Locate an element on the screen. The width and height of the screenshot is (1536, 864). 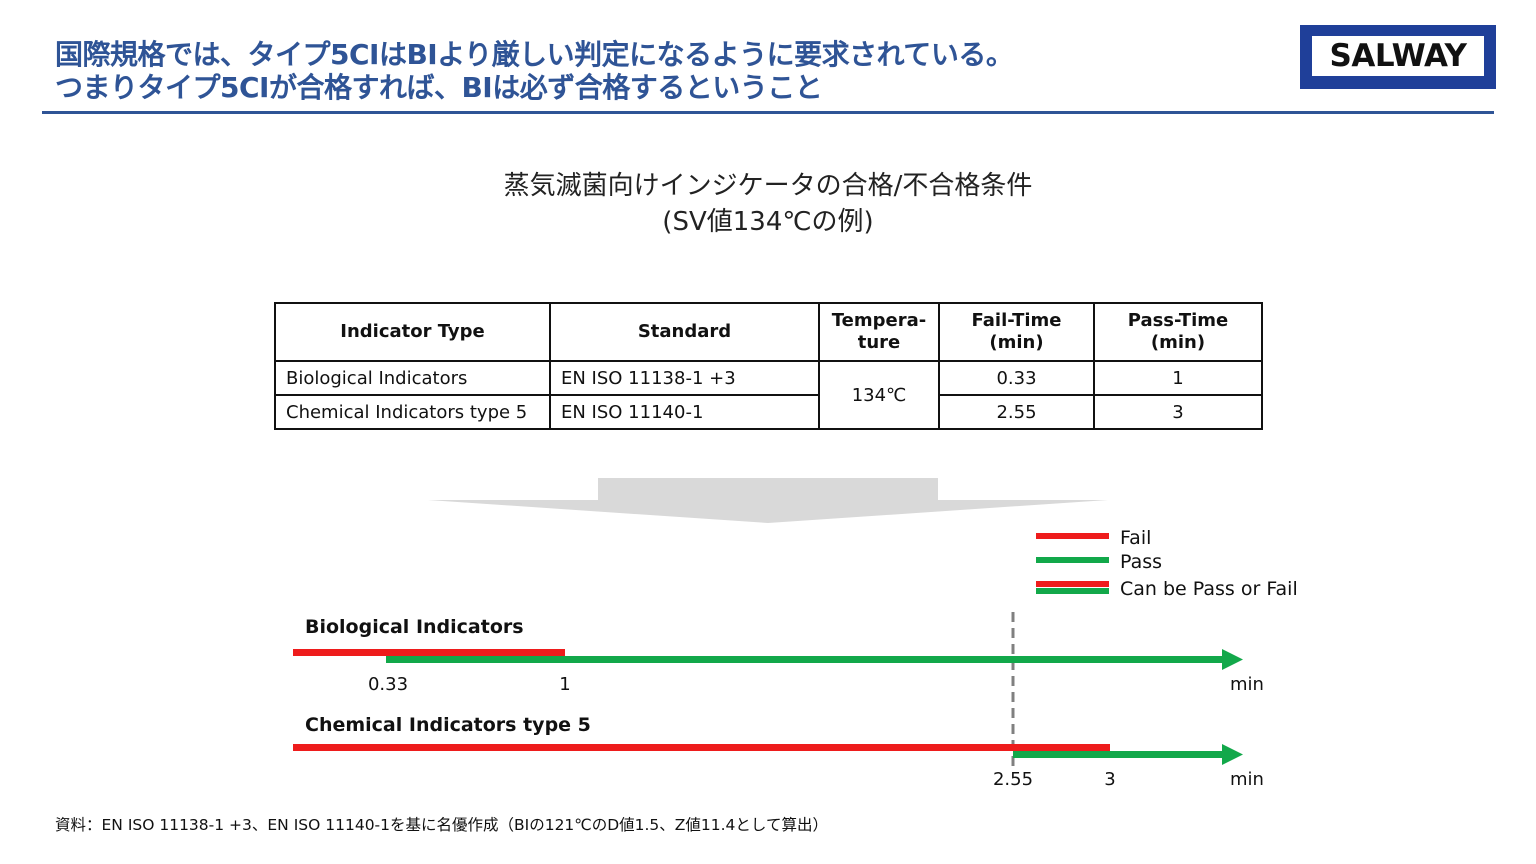
cell-fail-time: 0.33 is located at coordinates (1016, 378).